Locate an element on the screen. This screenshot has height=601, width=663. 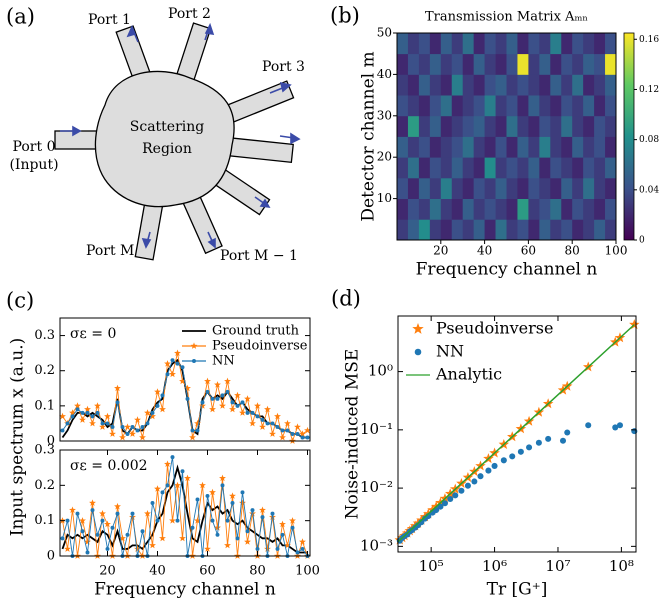
y-tick-label: 0 is located at coordinates (51, 556).